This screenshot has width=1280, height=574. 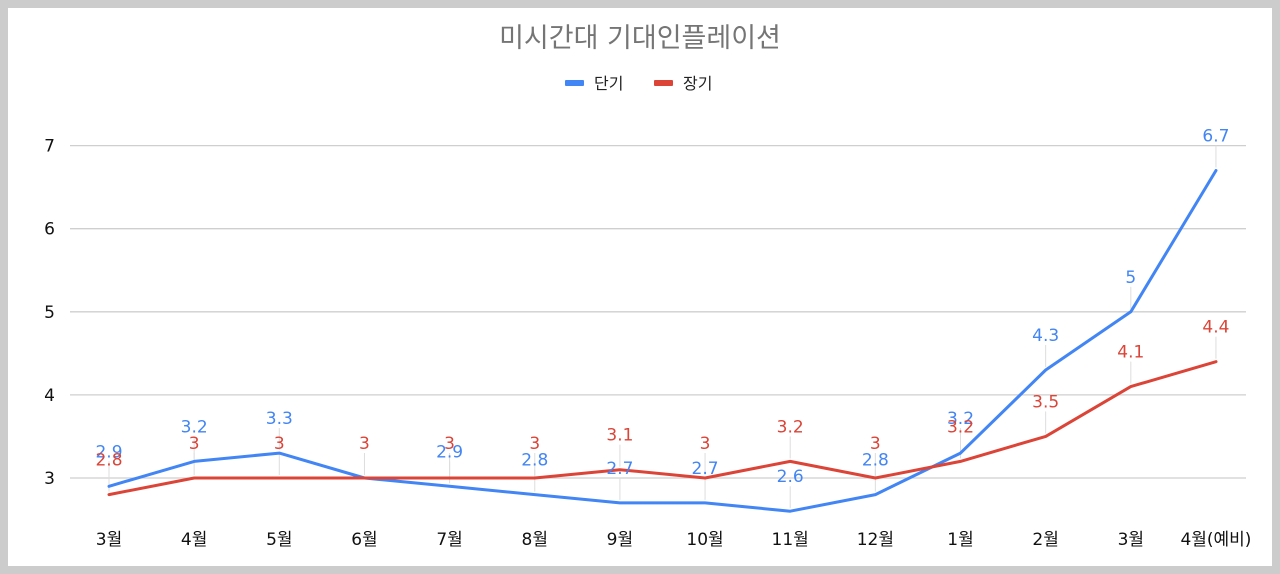 I want to click on x-tick-label: 2월, so click(x=1045, y=540).